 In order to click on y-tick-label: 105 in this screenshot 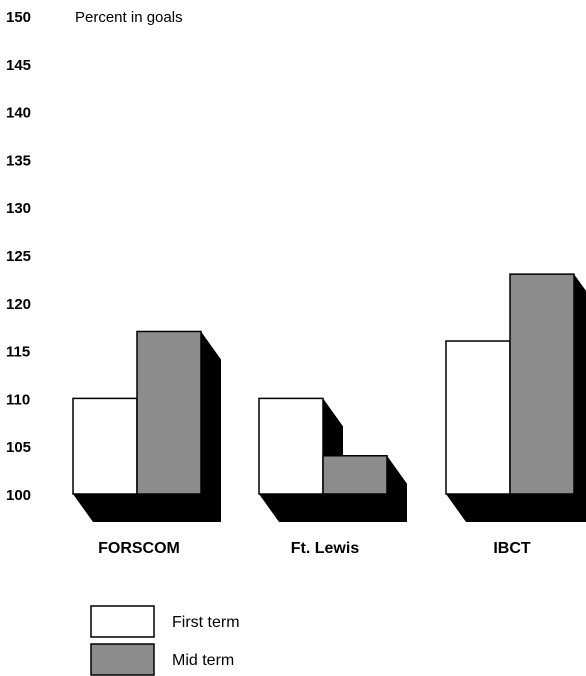, I will do `click(18, 447)`.